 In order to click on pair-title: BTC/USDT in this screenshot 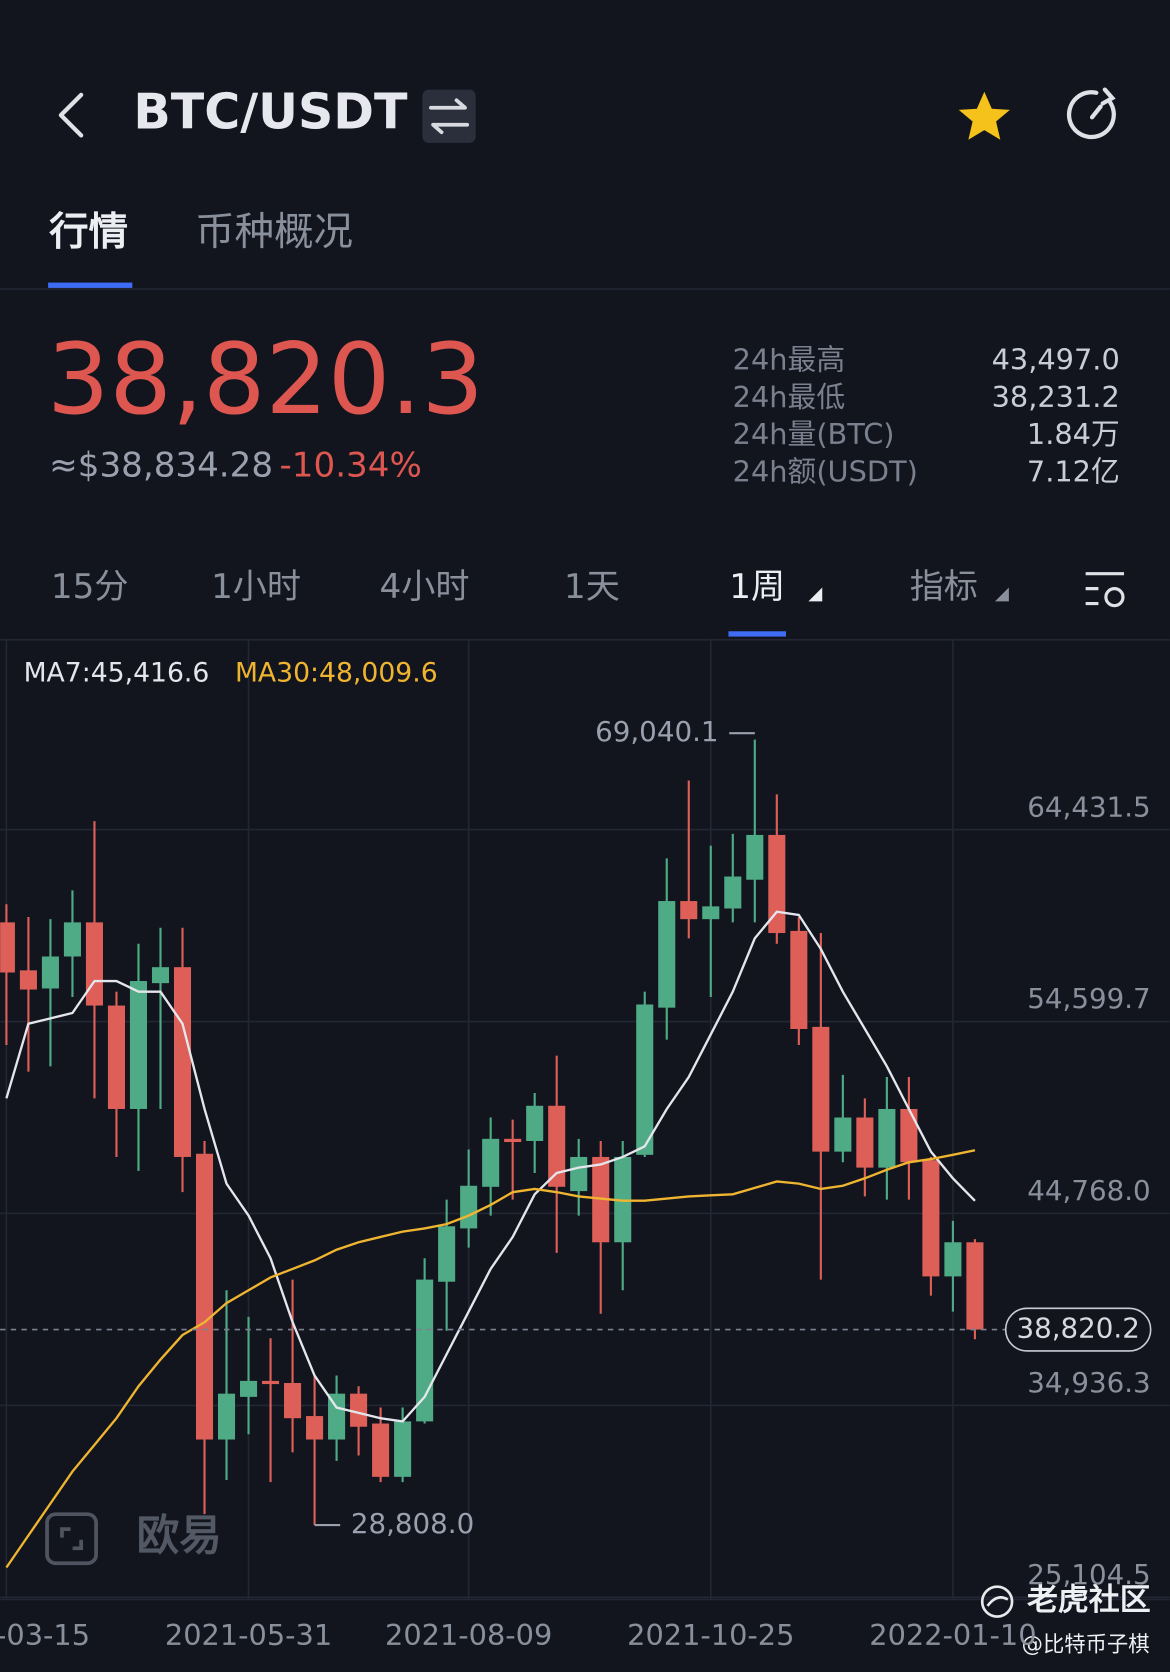, I will do `click(270, 112)`.